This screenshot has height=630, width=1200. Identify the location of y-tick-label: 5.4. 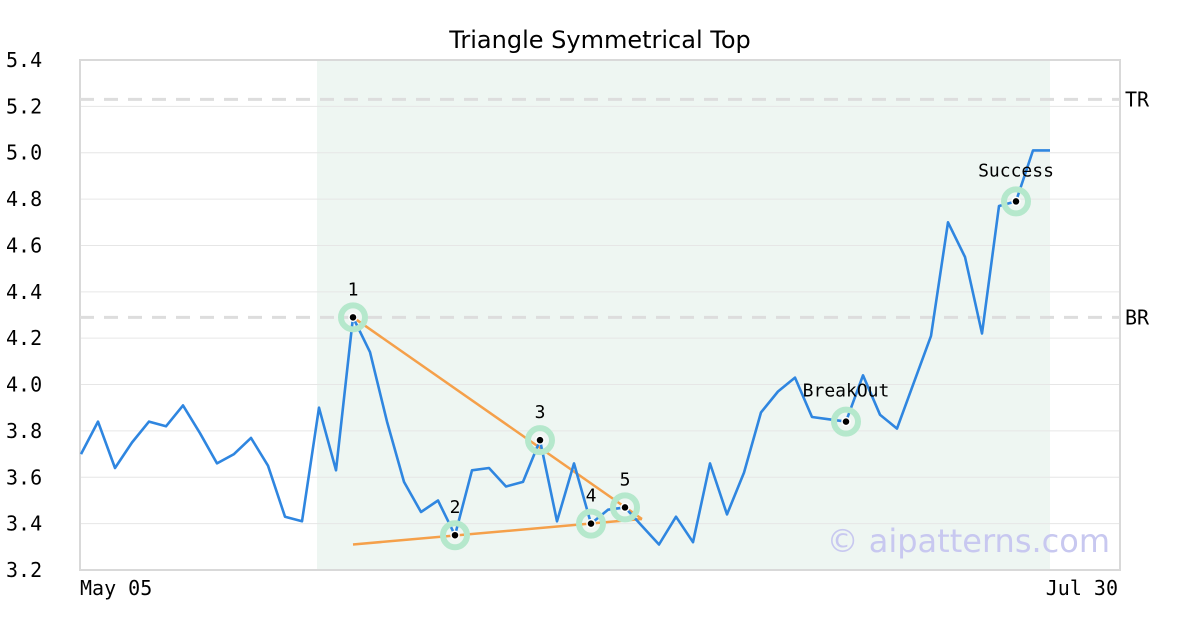
(24, 60).